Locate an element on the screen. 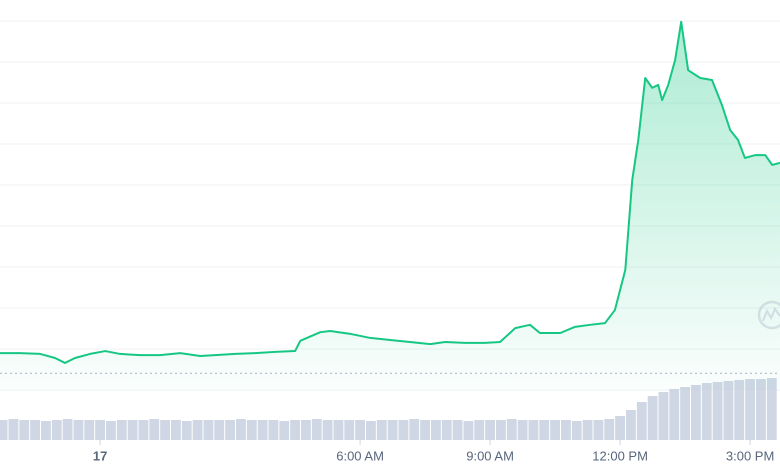 This screenshot has width=780, height=470. volume-bars is located at coordinates (388, 409).